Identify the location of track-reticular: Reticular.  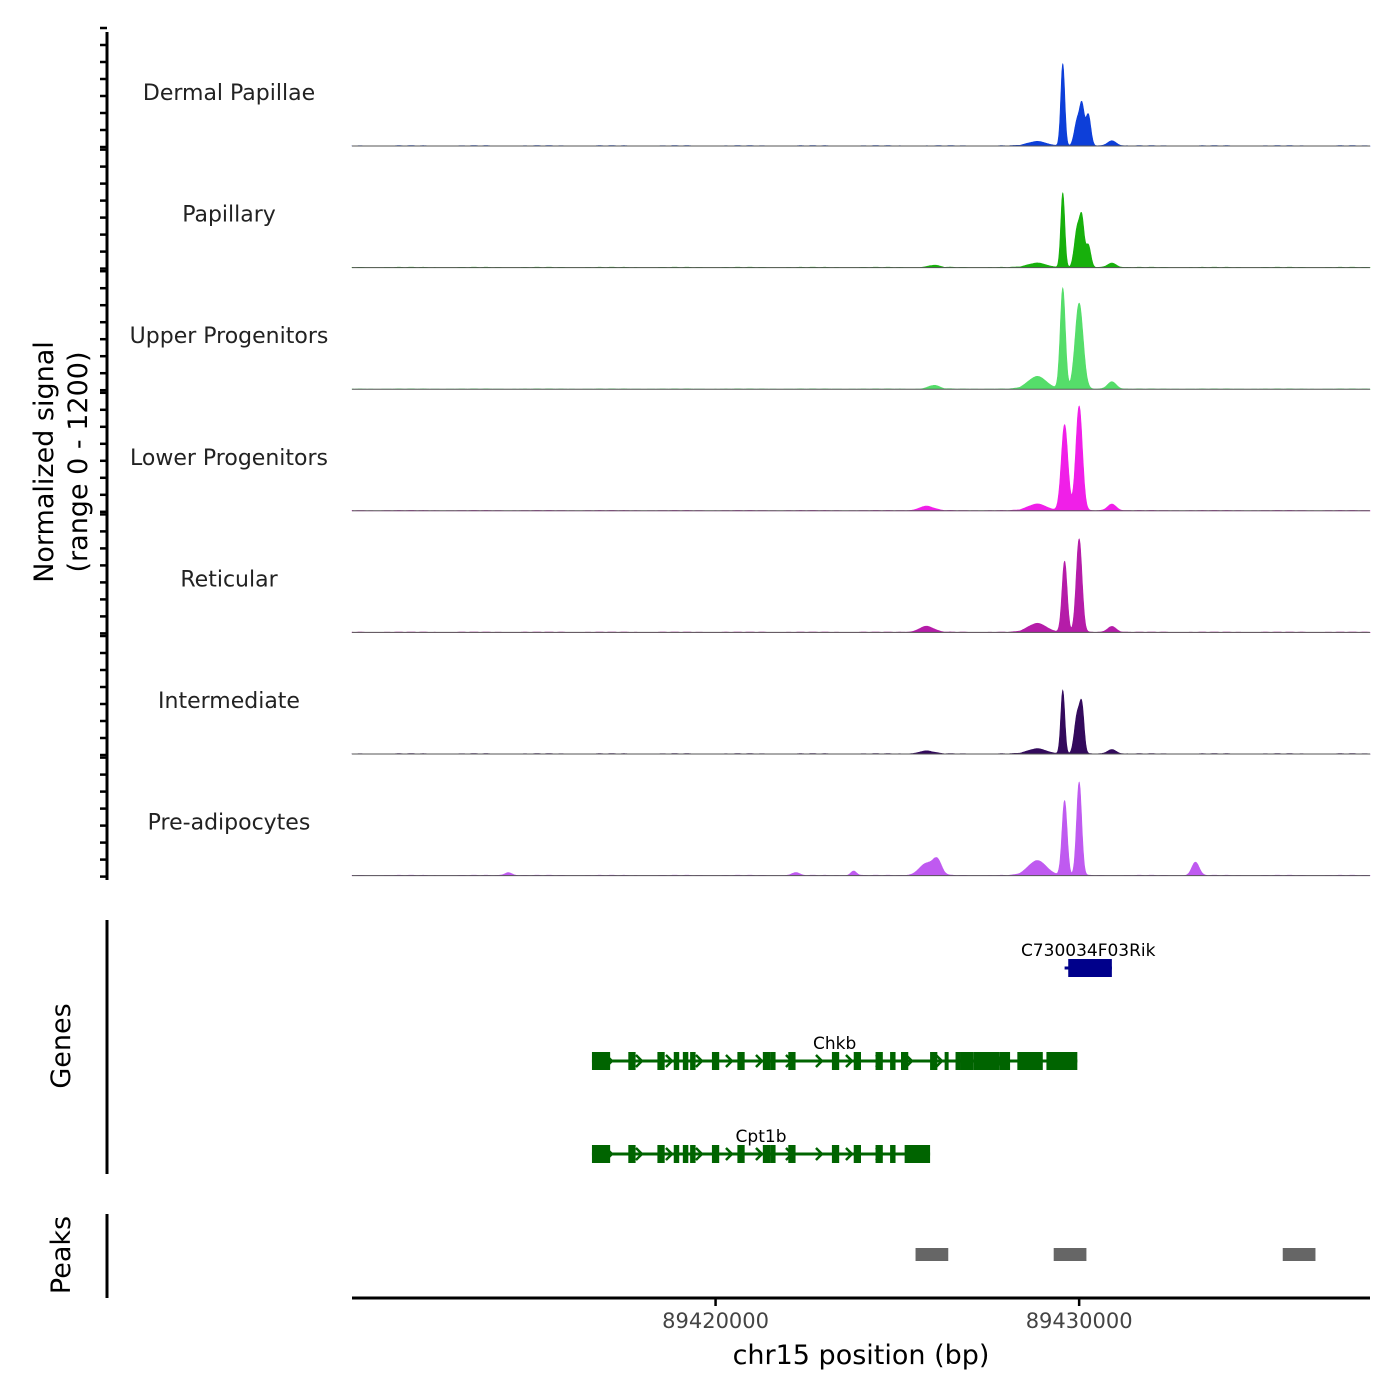
(775, 585).